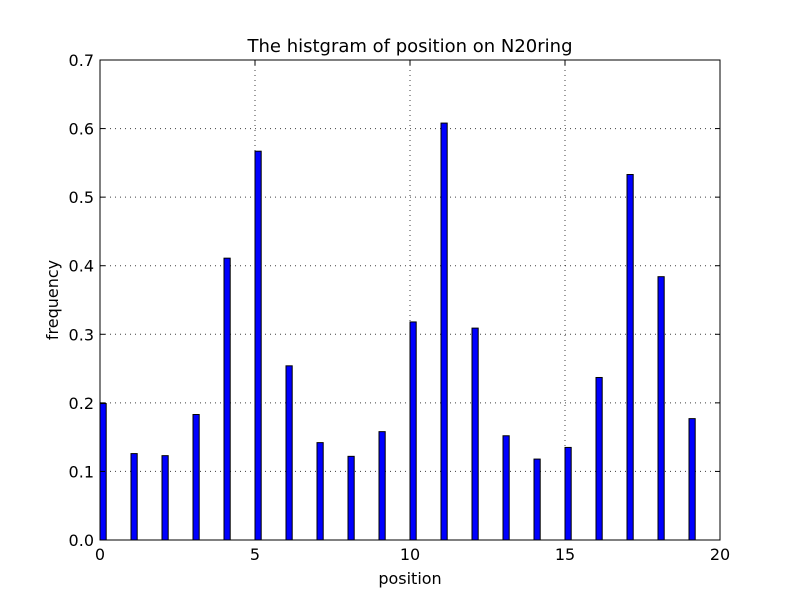 The width and height of the screenshot is (800, 600). What do you see at coordinates (81, 60) in the screenshot?
I see `y-tick-label: 0.7` at bounding box center [81, 60].